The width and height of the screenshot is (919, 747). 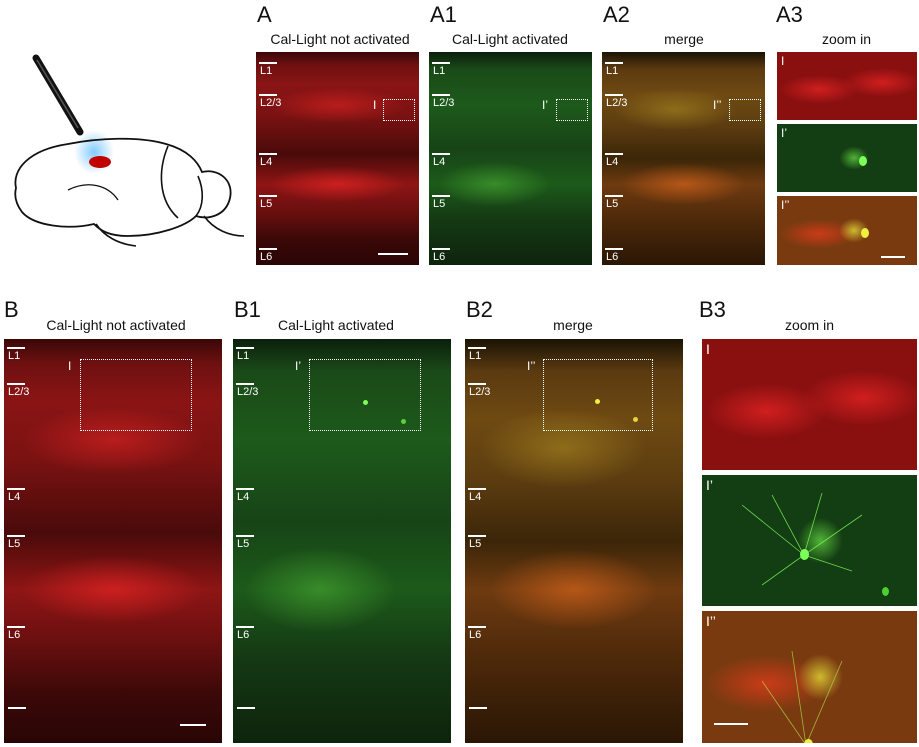 I want to click on image-panel-b2: L1 L2/3 L4 L5 L6 I’’, so click(x=574, y=541).